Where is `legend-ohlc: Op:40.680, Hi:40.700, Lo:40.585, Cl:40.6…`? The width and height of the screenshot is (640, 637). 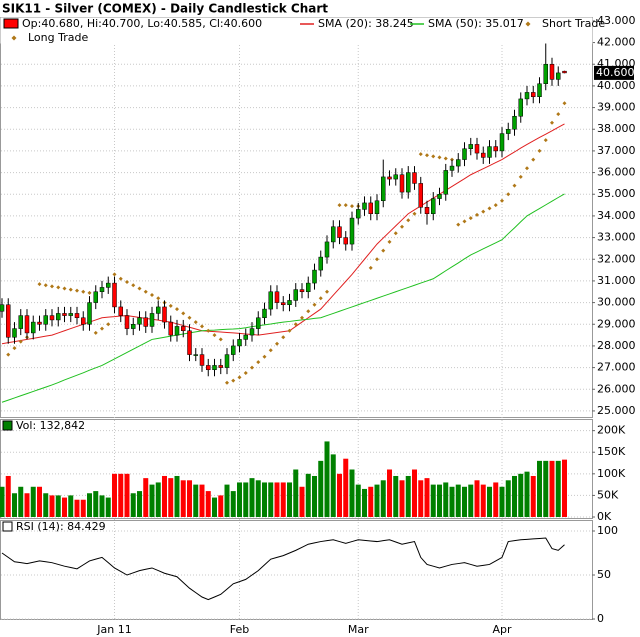
legend-ohlc: Op:40.680, Hi:40.700, Lo:40.585, Cl:40.6… is located at coordinates (142, 23).